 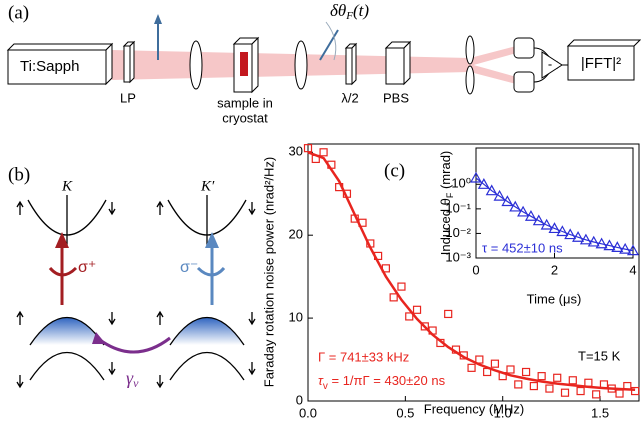 What do you see at coordinates (67, 186) in the screenshot?
I see `valley-label: K` at bounding box center [67, 186].